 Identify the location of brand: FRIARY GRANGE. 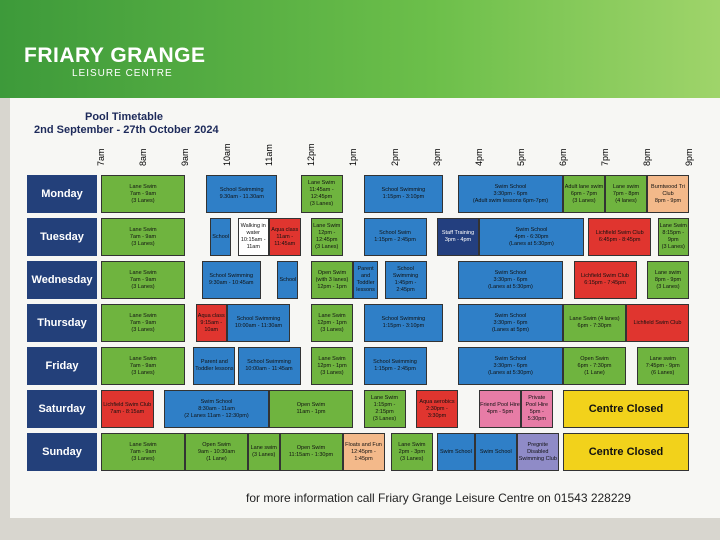
(115, 55).